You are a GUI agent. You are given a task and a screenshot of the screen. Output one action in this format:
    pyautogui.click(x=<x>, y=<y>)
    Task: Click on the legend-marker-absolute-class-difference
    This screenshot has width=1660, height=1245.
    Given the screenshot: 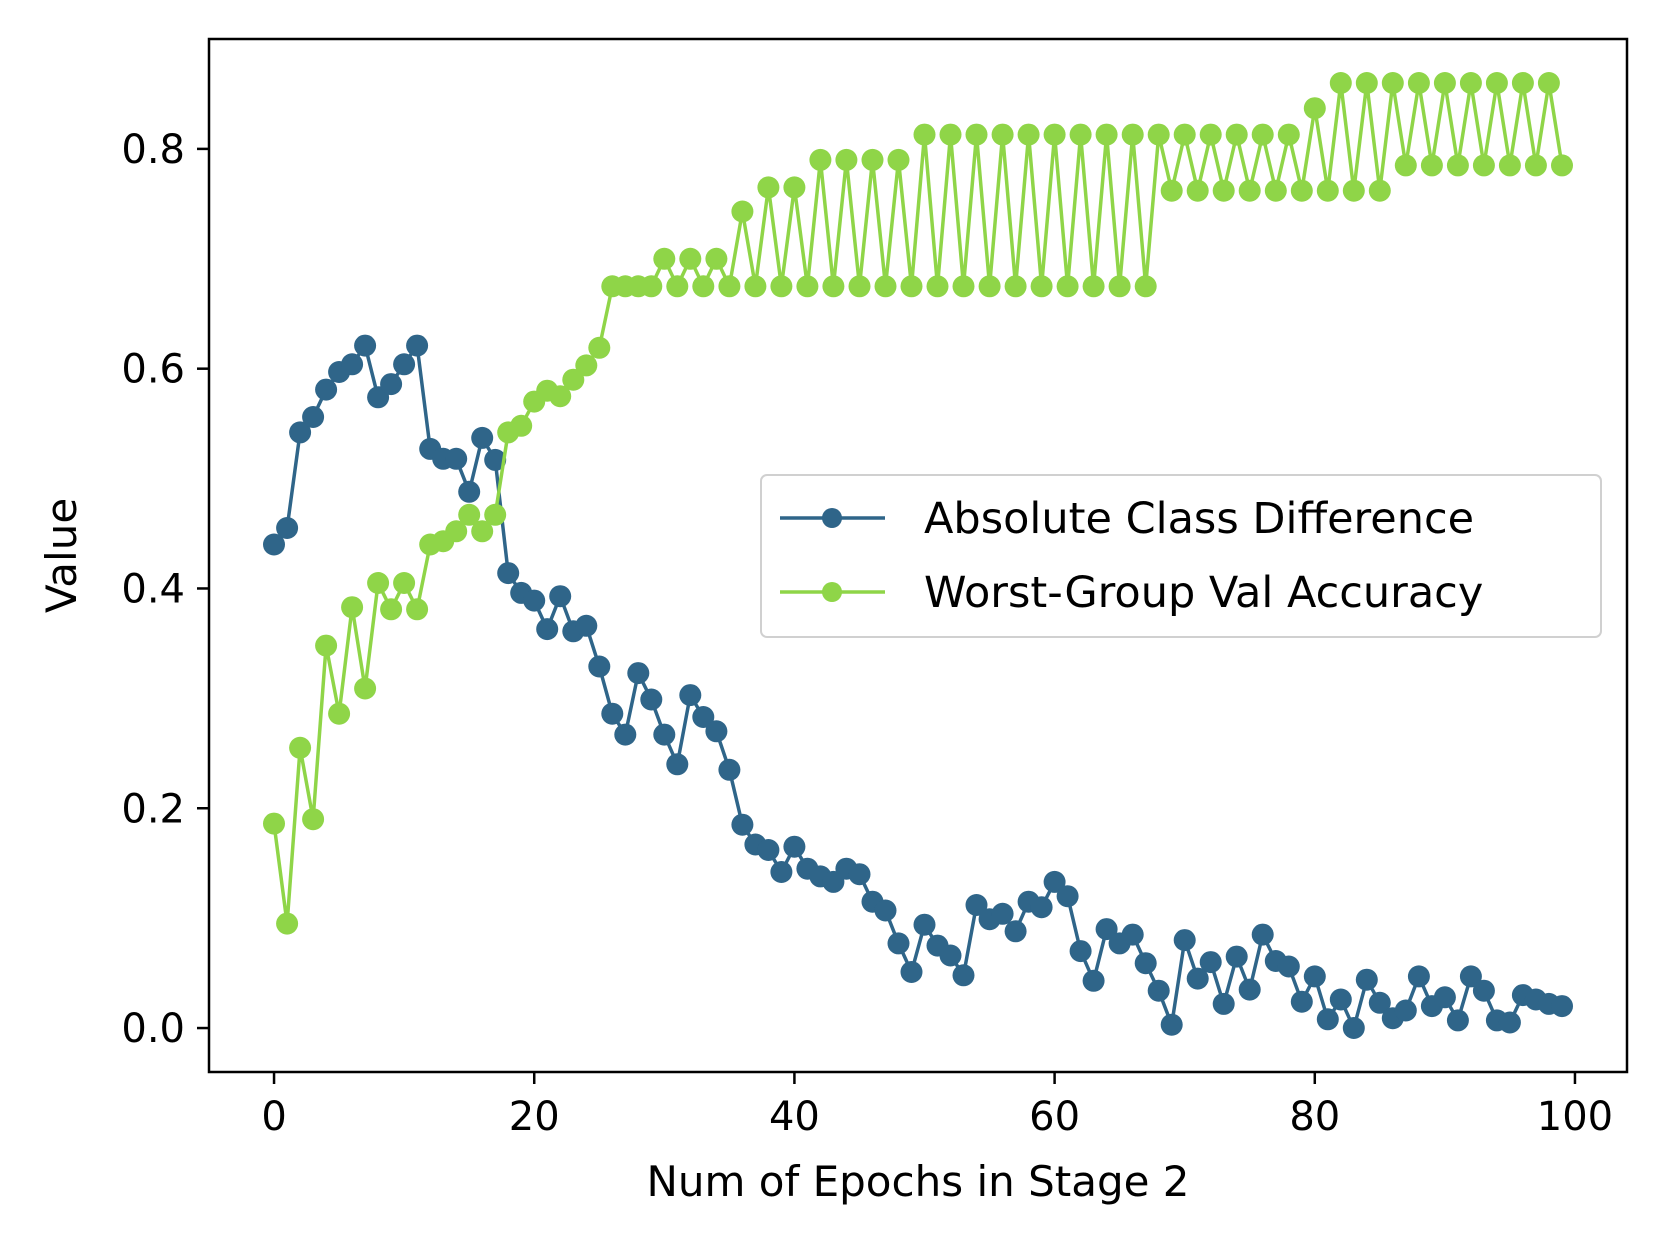 What is the action you would take?
    pyautogui.click(x=832, y=518)
    